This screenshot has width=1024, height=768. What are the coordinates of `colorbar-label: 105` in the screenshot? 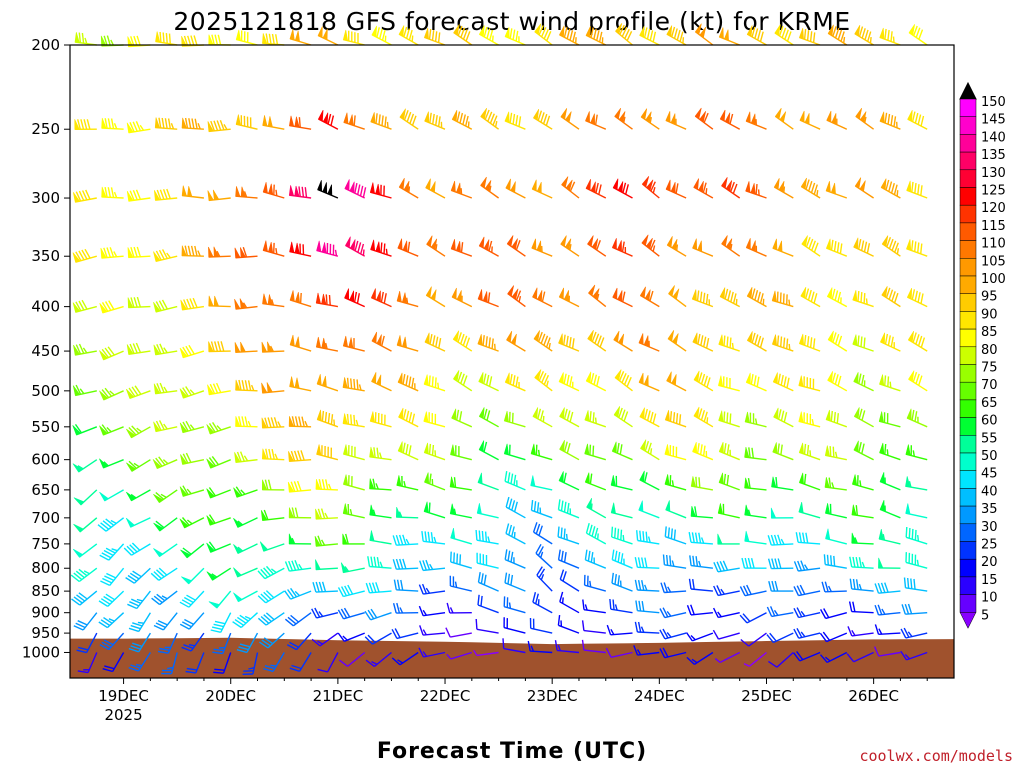 It's located at (993, 261).